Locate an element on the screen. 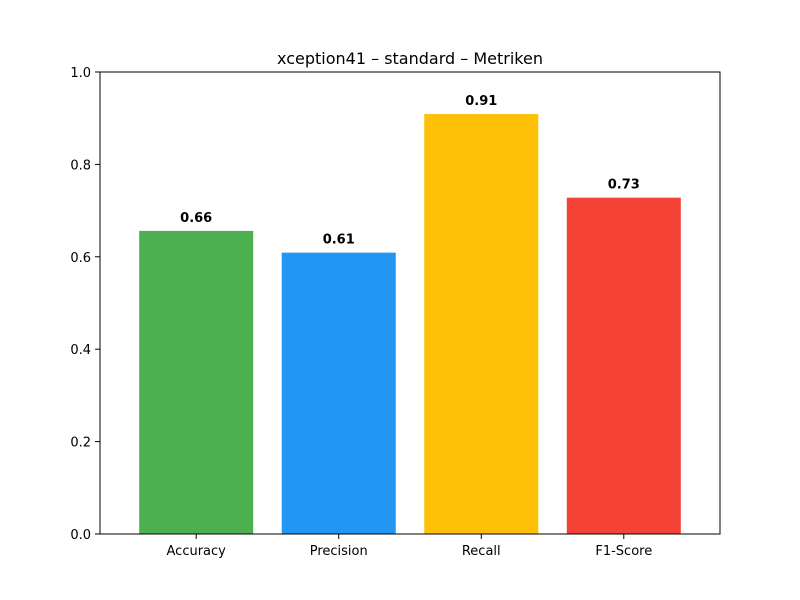 The height and width of the screenshot is (600, 800). x-tick-label-precision: Precision is located at coordinates (339, 551).